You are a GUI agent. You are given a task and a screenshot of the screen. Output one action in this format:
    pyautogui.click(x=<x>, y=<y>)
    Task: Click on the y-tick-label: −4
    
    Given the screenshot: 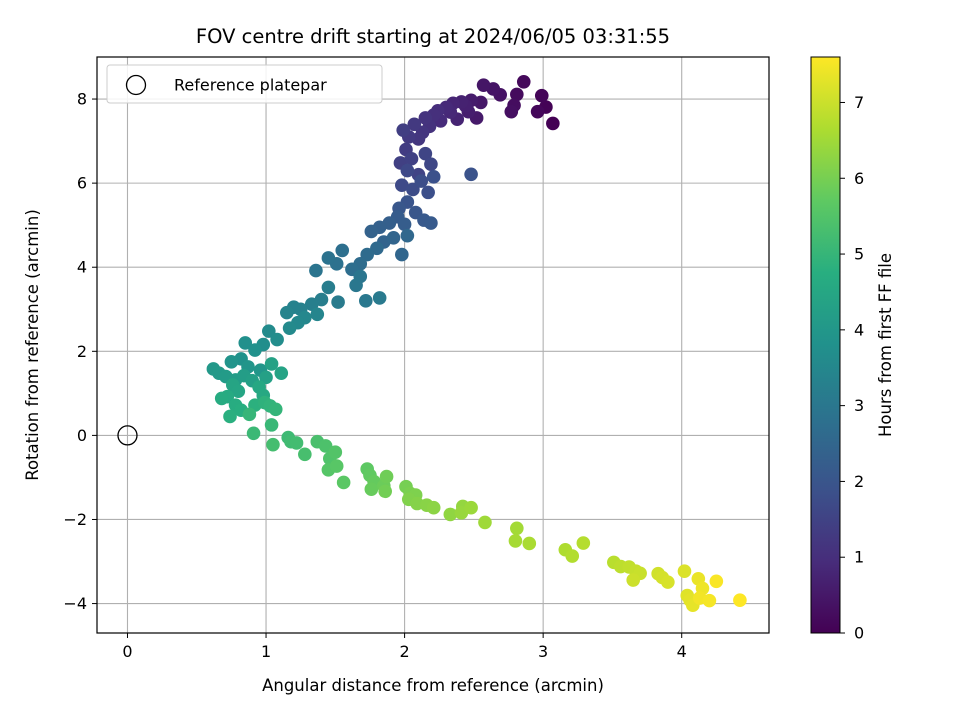 What is the action you would take?
    pyautogui.click(x=75, y=603)
    